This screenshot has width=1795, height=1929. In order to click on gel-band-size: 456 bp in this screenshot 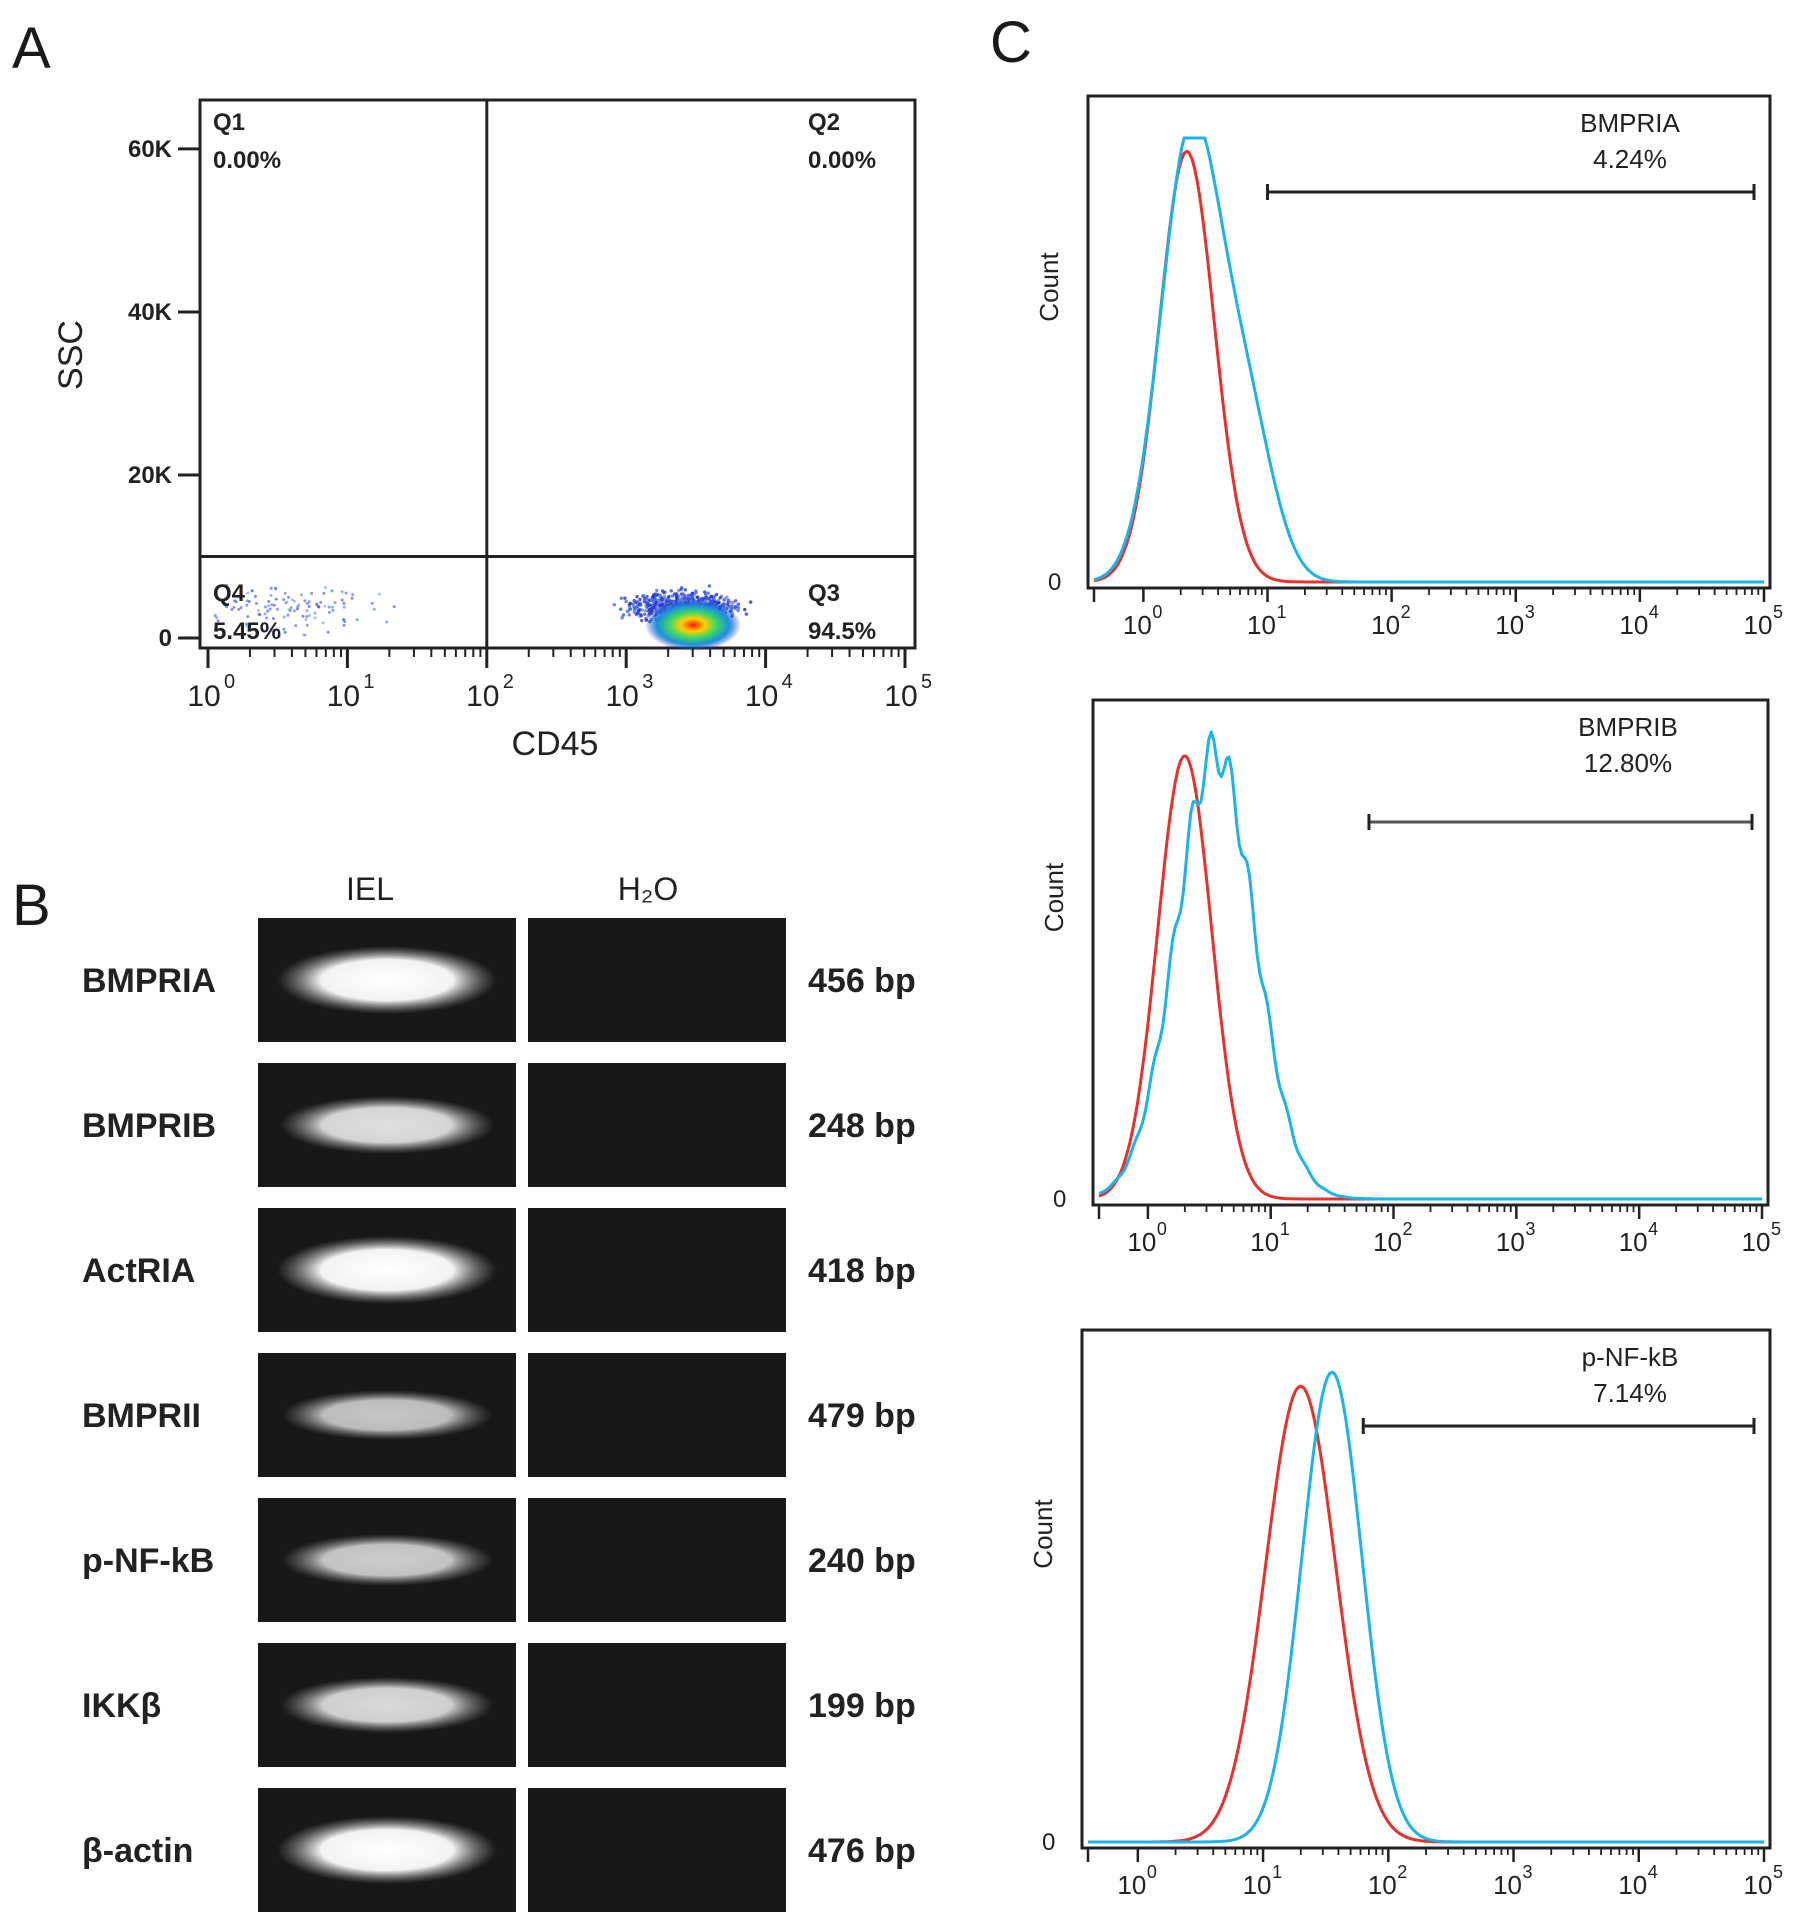, I will do `click(862, 981)`.